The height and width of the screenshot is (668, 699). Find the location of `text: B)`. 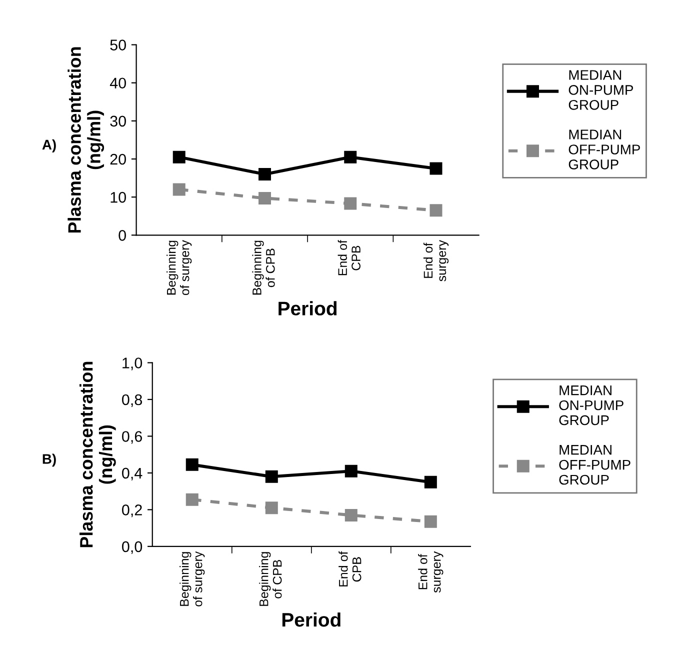

text: B) is located at coordinates (49, 460).